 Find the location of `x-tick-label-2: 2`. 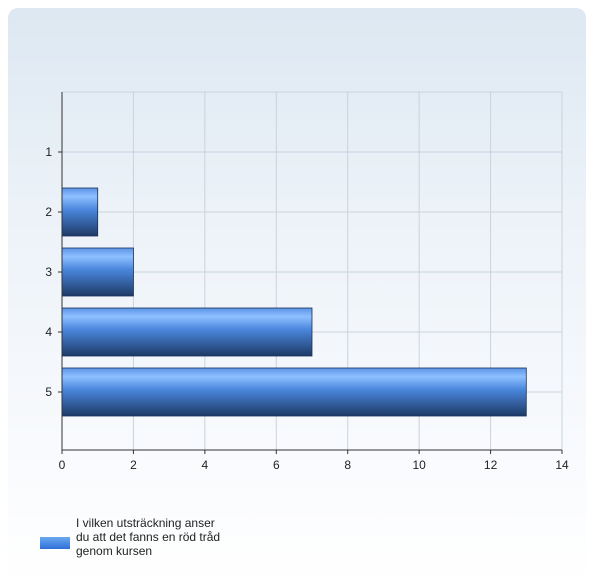

x-tick-label-2: 2 is located at coordinates (133, 465).